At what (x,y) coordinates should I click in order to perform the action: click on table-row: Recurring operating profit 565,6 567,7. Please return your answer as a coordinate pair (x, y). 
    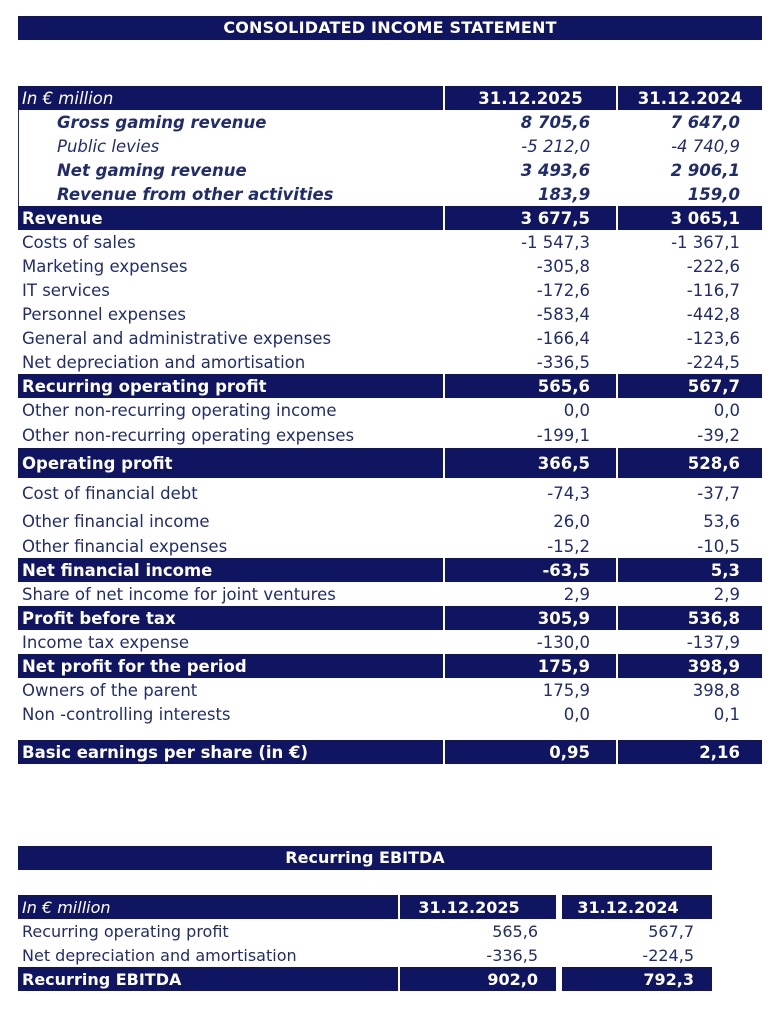
    Looking at the image, I should click on (365, 931).